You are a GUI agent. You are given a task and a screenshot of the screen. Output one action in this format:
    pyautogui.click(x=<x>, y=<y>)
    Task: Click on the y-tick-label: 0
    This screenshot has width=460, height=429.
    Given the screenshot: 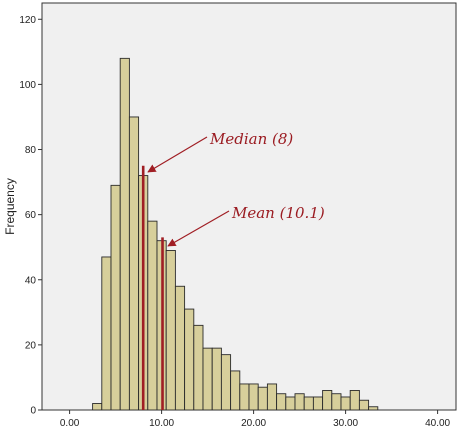 What is the action you would take?
    pyautogui.click(x=33, y=411)
    